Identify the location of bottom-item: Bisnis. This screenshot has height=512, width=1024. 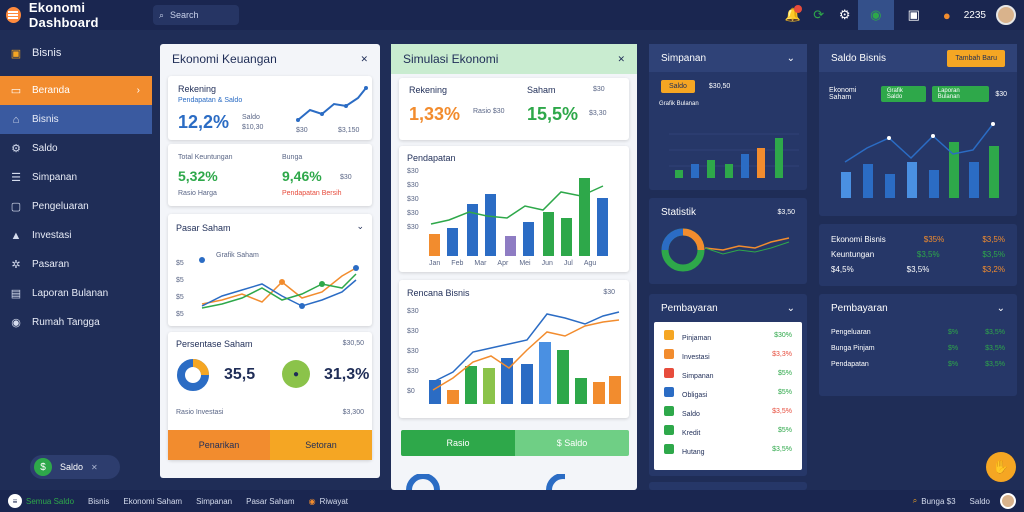
(98, 501).